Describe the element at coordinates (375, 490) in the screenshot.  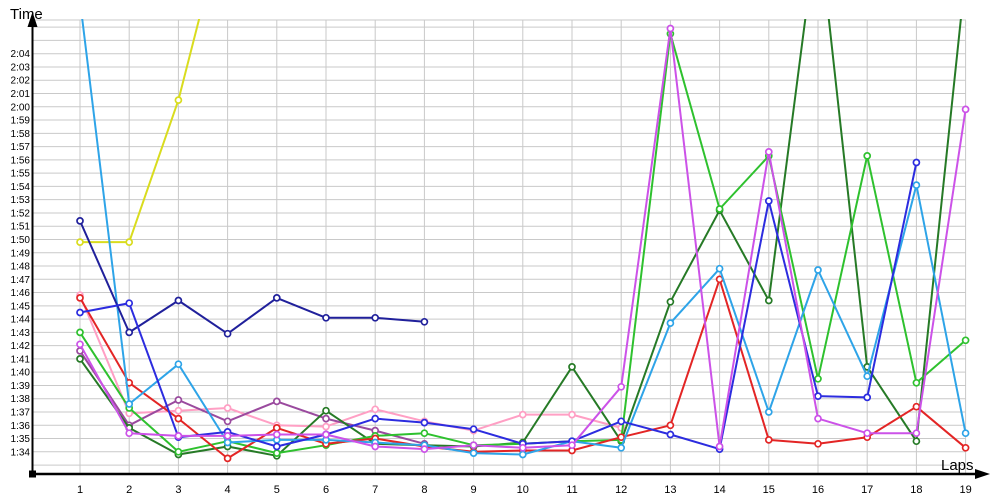
I see `x-tick-label: 7` at that location.